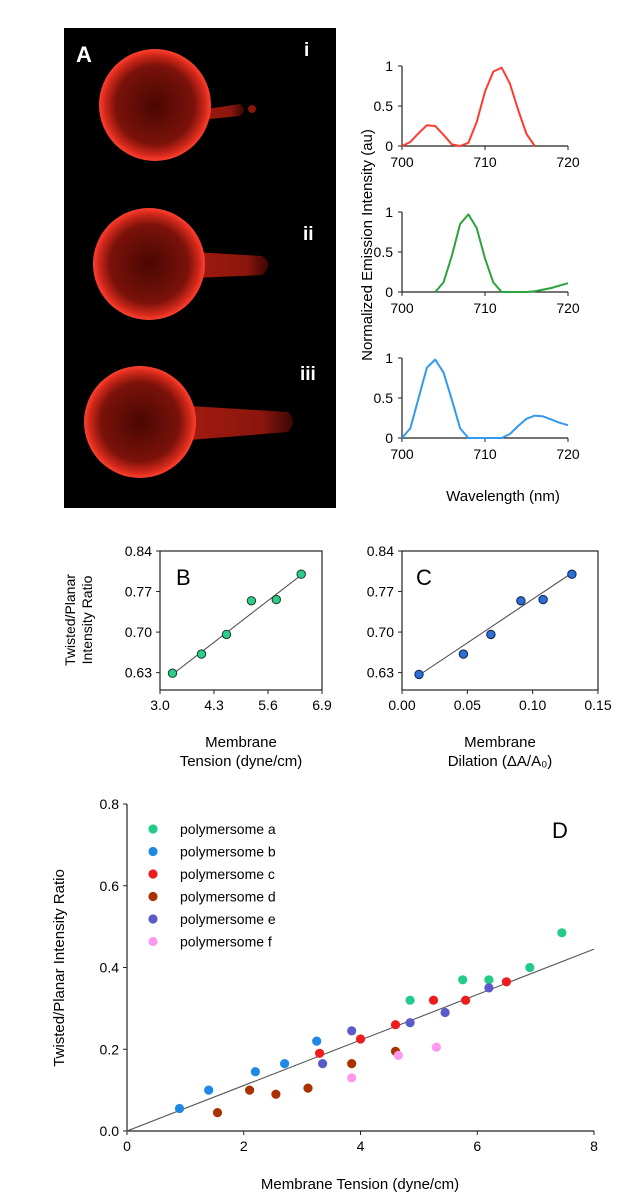 This screenshot has height=1200, width=636. Describe the element at coordinates (232, 265) in the screenshot. I see `aspirated-tongue-ii` at that location.